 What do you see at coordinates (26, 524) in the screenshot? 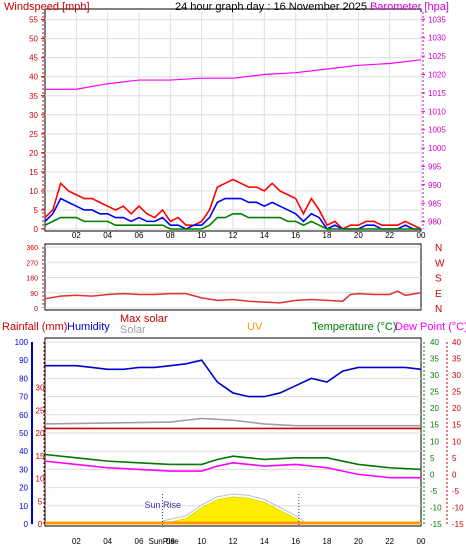
I see `hum-tick-label: 0` at bounding box center [26, 524].